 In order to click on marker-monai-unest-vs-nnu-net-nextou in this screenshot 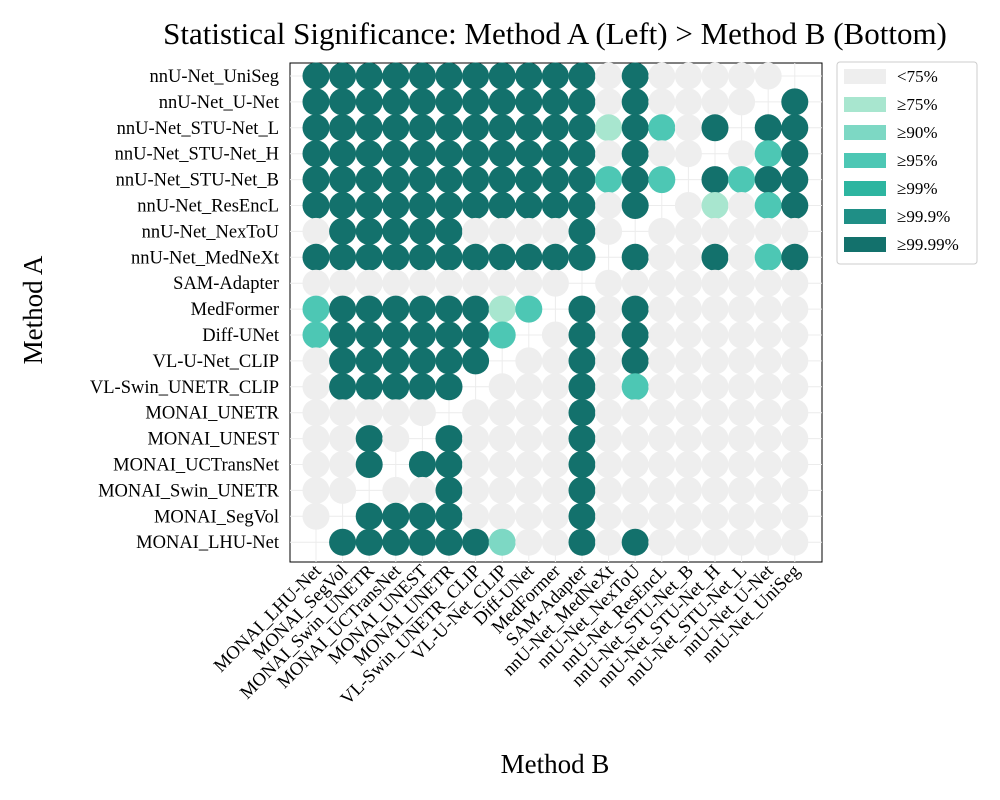, I will do `click(635, 439)`.